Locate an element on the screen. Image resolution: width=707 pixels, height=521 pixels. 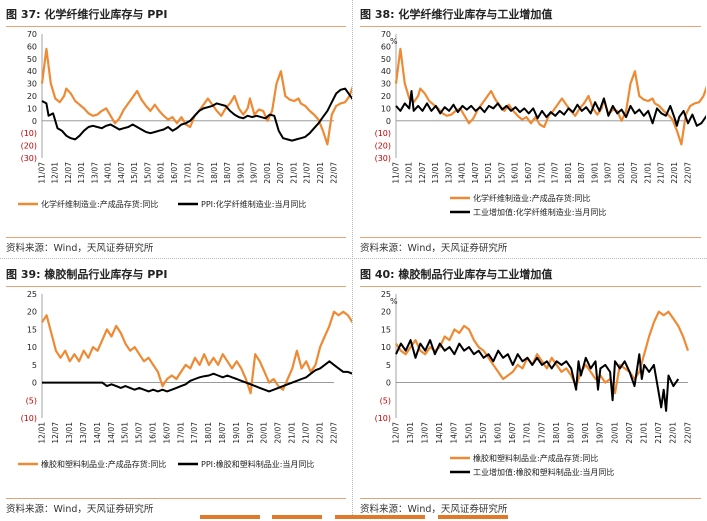
chart-title: 图 40: 橡胶制品行业库存与工业增加值 is located at coordinates (456, 274).